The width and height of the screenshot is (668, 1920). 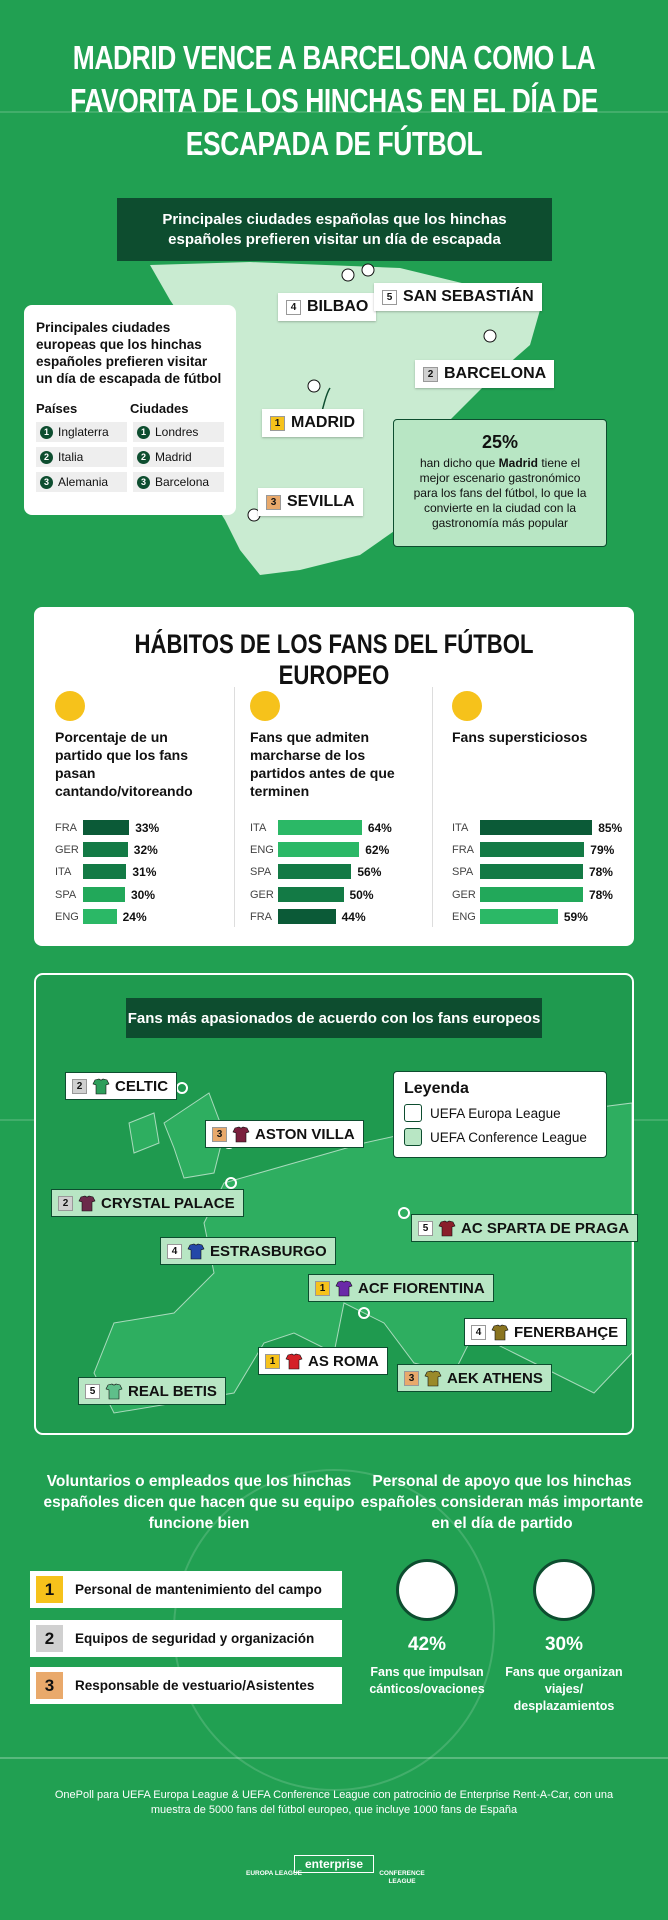 I want to click on city-label: 4 BILBAO, so click(x=327, y=307).